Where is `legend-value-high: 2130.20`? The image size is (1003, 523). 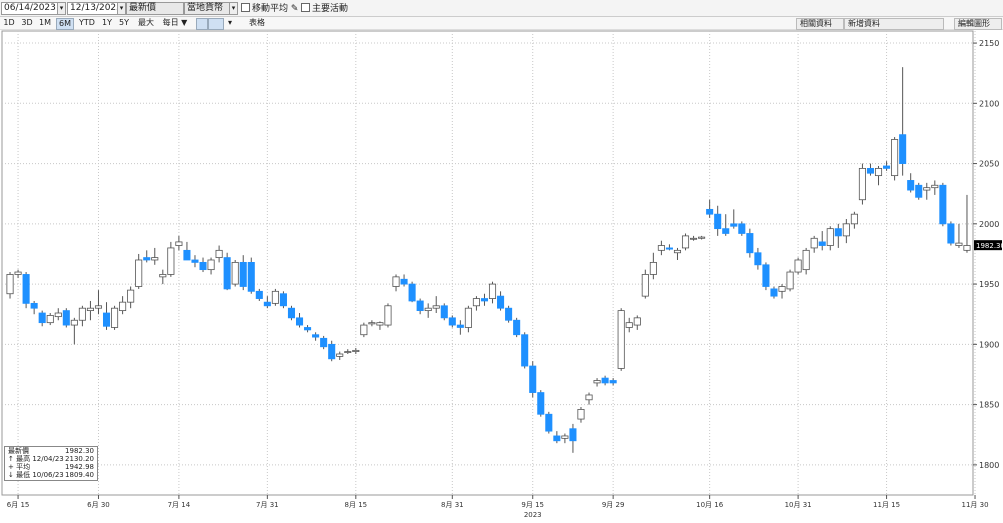 legend-value-high: 2130.20 is located at coordinates (79, 459).